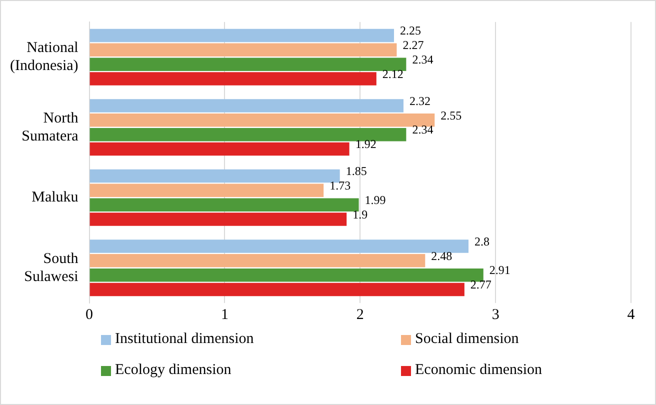 The height and width of the screenshot is (405, 656). What do you see at coordinates (44, 57) in the screenshot?
I see `y-tick-label: National (Indonesia)` at bounding box center [44, 57].